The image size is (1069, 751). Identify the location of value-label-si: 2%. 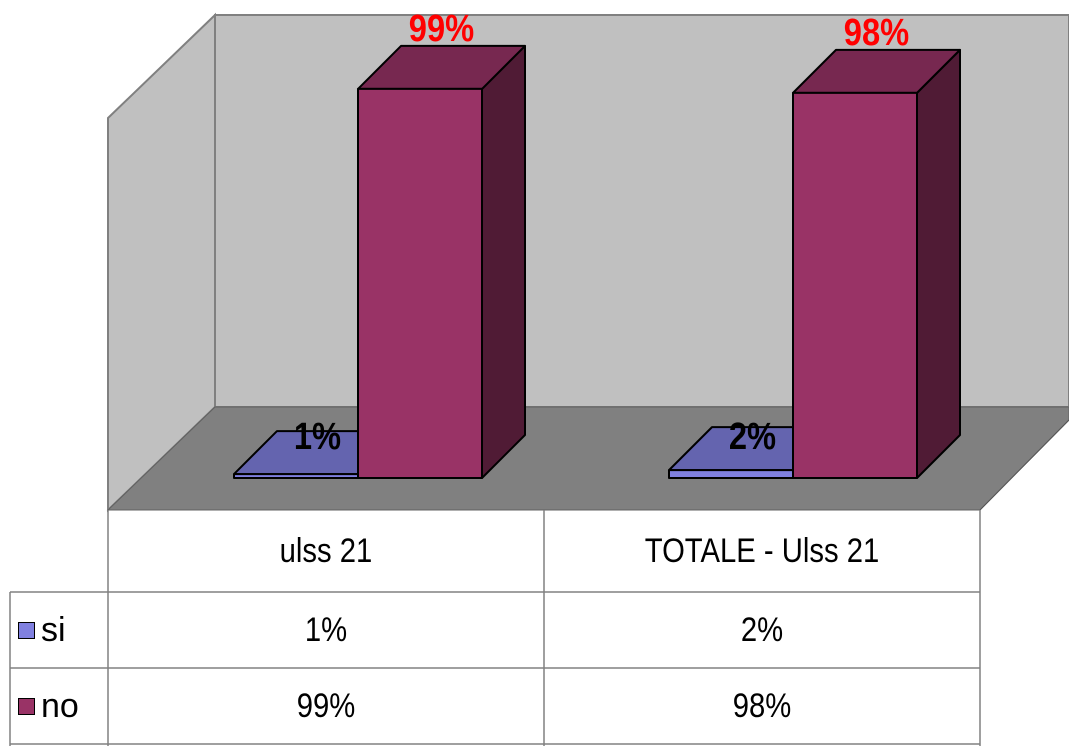
(752, 436).